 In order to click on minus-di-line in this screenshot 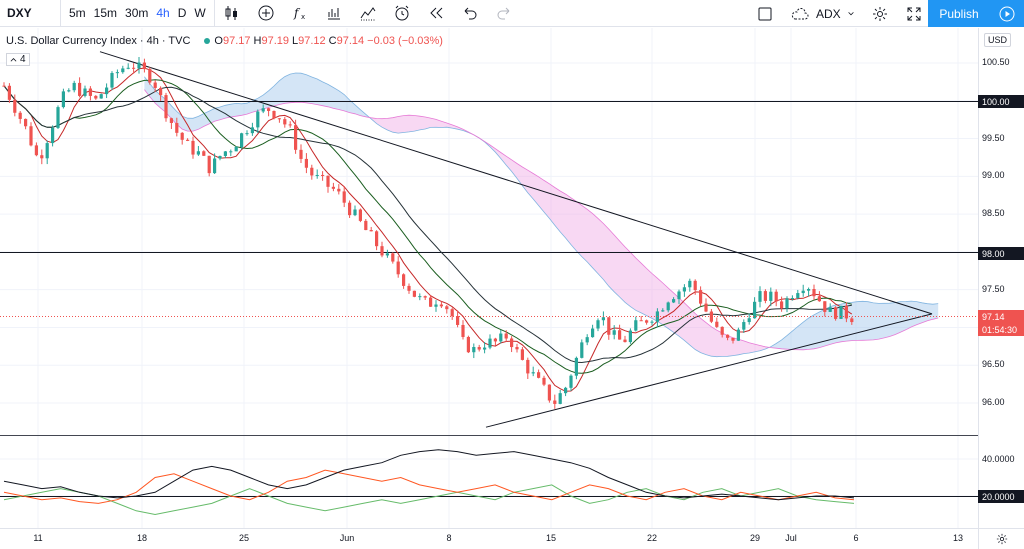, I will do `click(429, 500)`.